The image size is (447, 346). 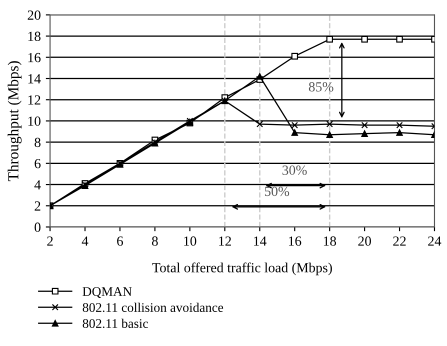 What do you see at coordinates (399, 241) in the screenshot?
I see `x-tick-label: 22` at bounding box center [399, 241].